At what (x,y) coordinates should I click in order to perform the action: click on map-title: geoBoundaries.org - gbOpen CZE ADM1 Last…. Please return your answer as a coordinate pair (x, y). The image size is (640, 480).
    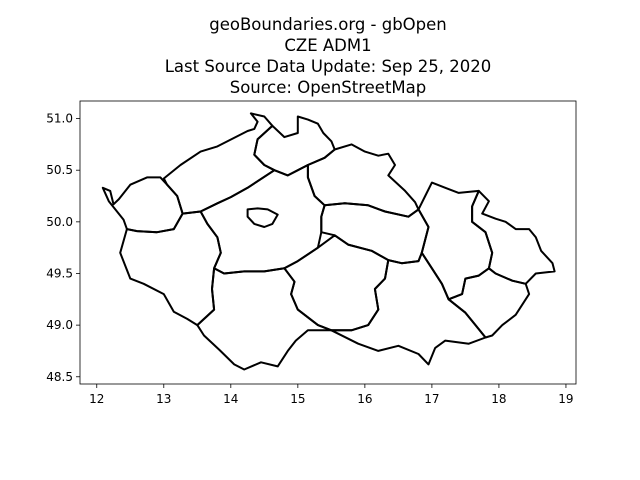
    Looking at the image, I should click on (328, 56).